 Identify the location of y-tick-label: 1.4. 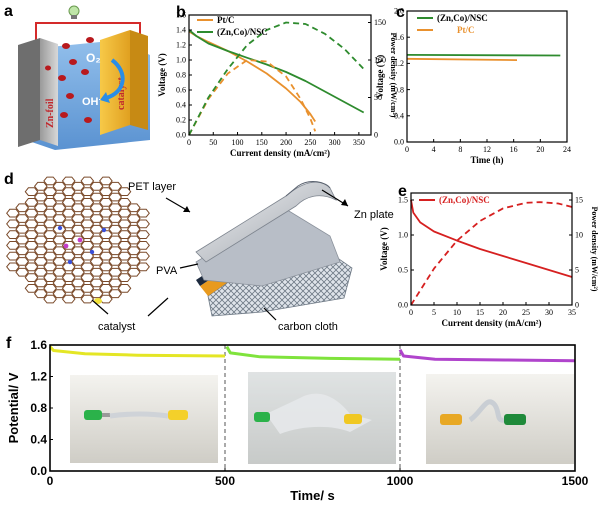
(181, 30).